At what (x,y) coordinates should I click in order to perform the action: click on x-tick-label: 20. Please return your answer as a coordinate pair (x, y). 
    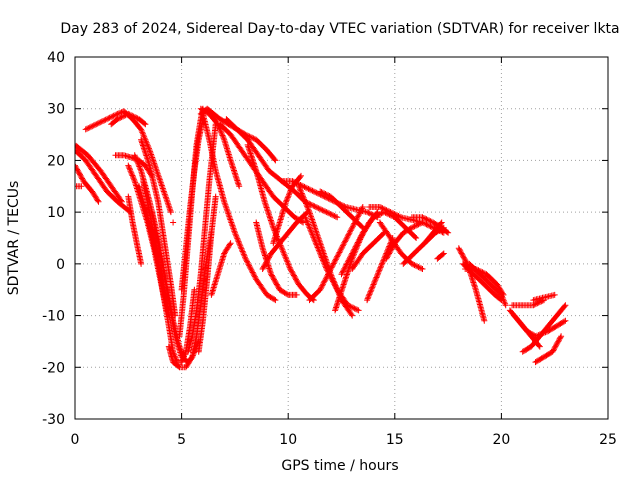
    Looking at the image, I should click on (501, 440).